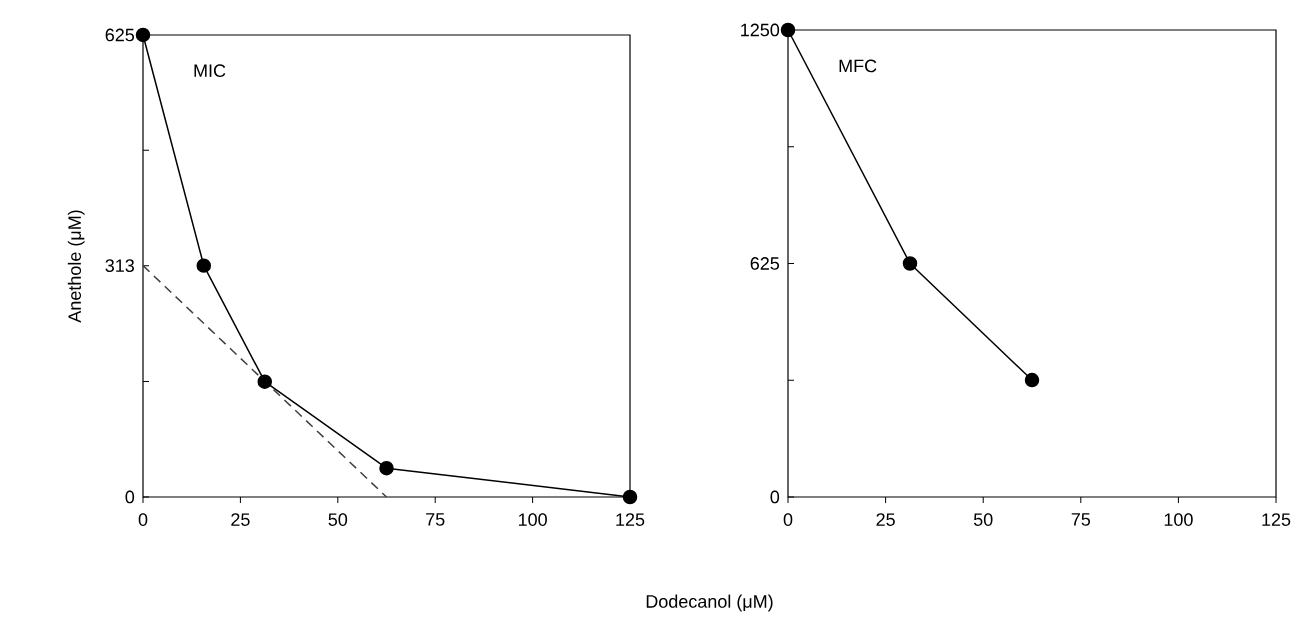 Image resolution: width=1309 pixels, height=641 pixels. I want to click on x-axis-title: Dodecanol (μM), so click(709, 603).